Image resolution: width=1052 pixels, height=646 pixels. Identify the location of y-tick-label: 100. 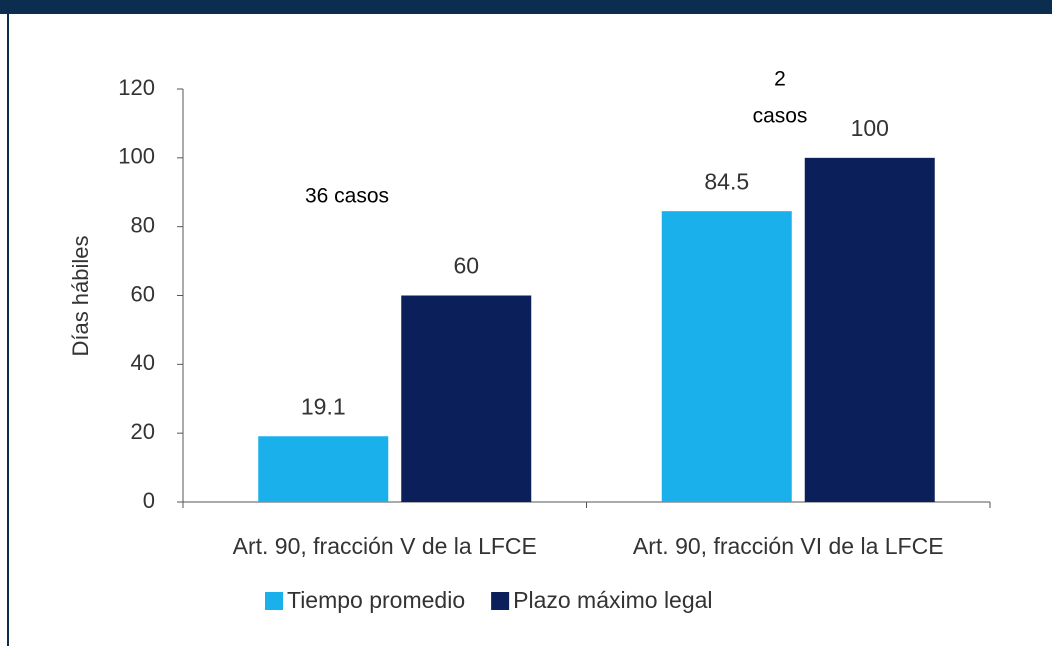
(136, 156).